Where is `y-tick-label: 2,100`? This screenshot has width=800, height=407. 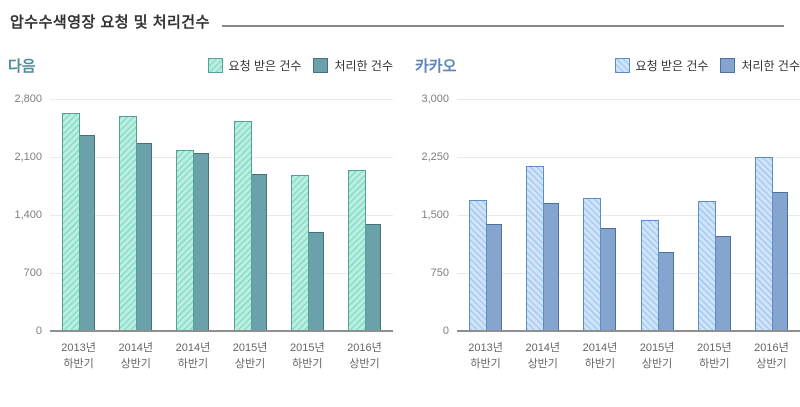 y-tick-label: 2,100 is located at coordinates (28, 157).